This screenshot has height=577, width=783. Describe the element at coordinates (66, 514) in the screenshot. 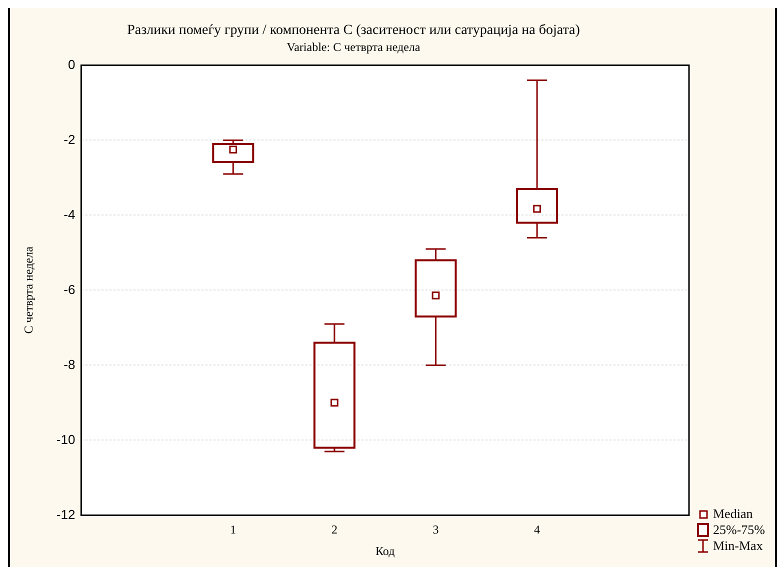

I see `y-tick-label: -12` at that location.